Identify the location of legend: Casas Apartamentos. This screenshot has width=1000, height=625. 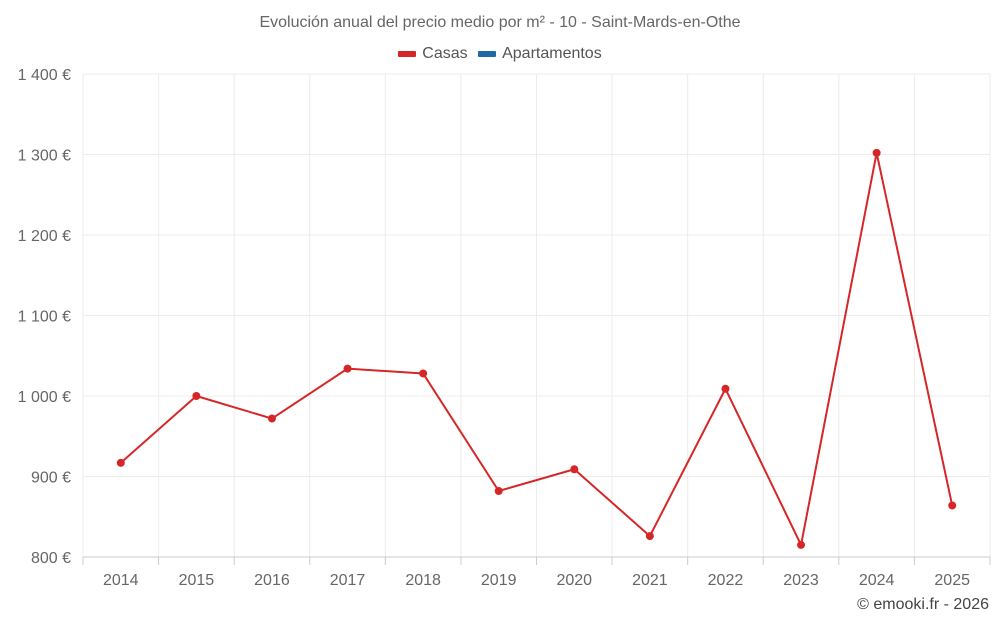
(500, 53).